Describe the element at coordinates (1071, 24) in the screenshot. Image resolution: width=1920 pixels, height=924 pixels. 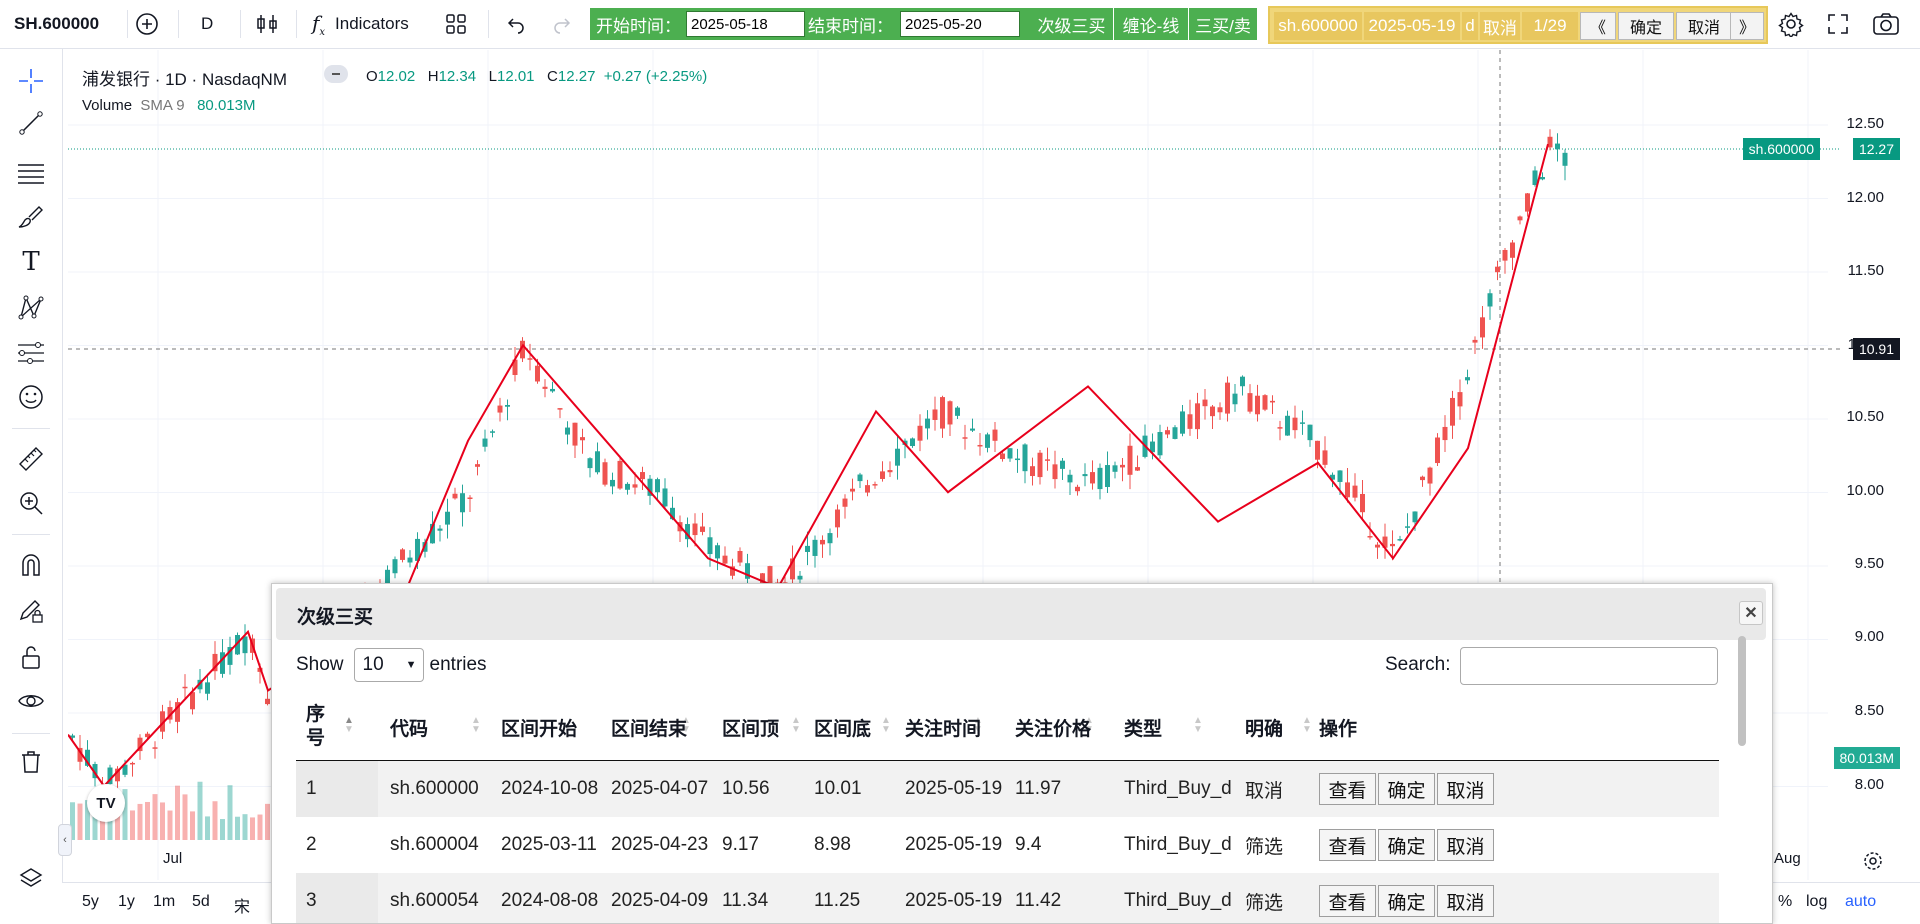
I see `third-buy-button: 次级三买` at that location.